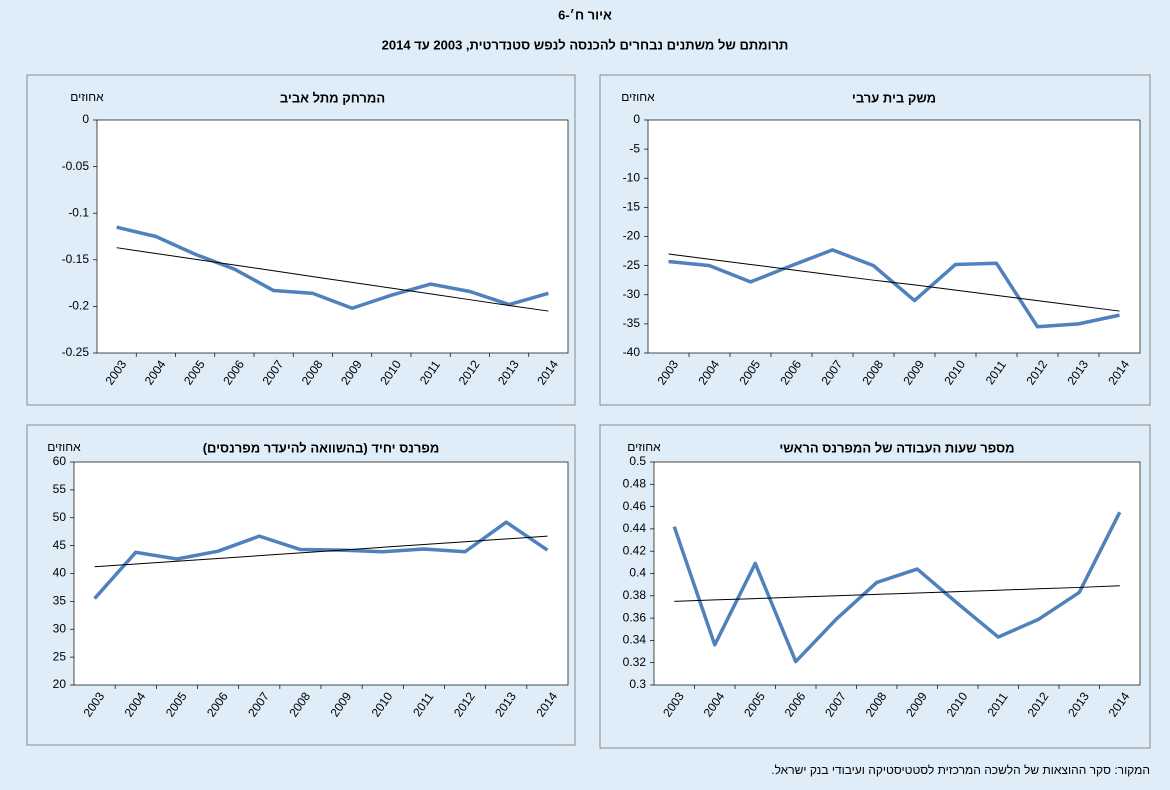 The width and height of the screenshot is (1170, 790). Describe the element at coordinates (60, 489) in the screenshot. I see `y-tick-label: 55` at that location.